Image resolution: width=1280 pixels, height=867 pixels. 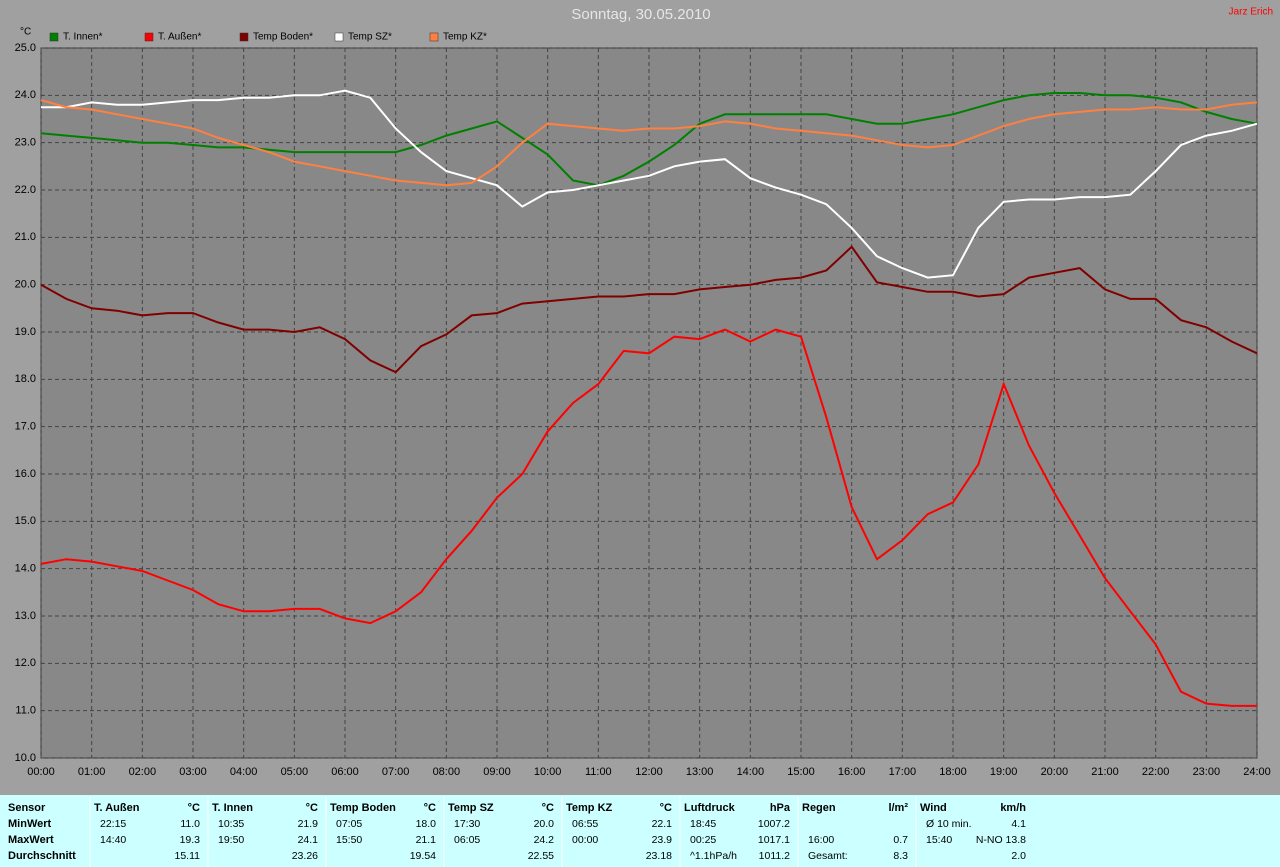 What do you see at coordinates (1018, 856) in the screenshot?
I see `cell-value: 2.0` at bounding box center [1018, 856].